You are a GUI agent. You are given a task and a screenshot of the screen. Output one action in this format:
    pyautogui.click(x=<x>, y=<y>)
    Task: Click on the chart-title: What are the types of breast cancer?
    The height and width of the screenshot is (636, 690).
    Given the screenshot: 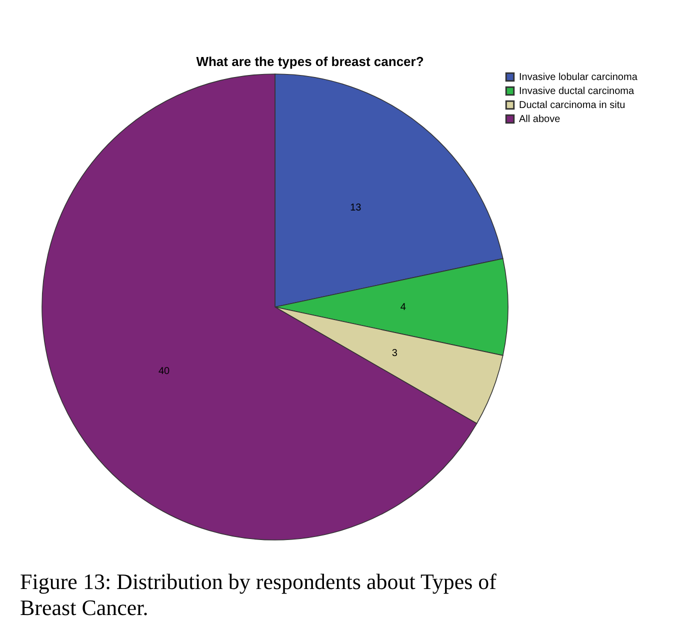 What is the action you would take?
    pyautogui.click(x=310, y=61)
    